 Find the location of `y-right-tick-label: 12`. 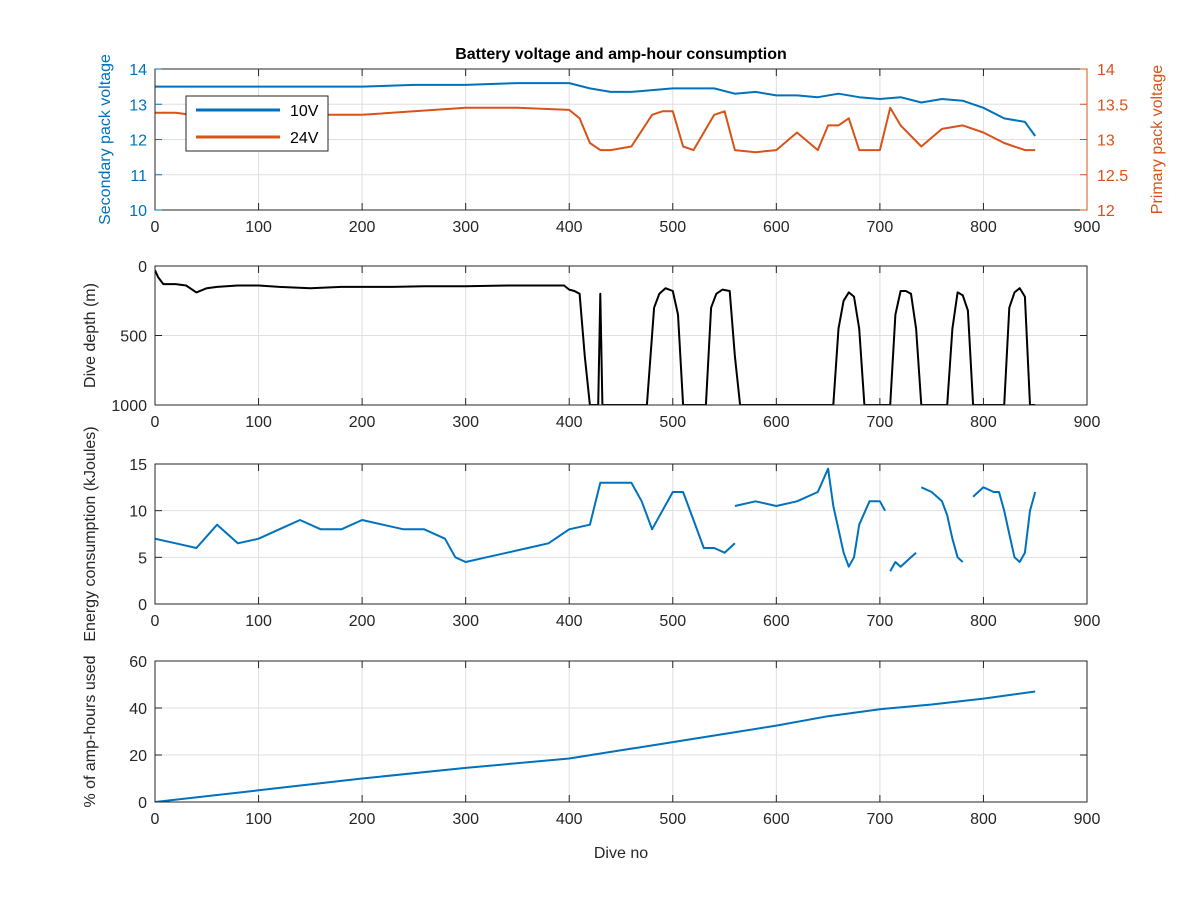

y-right-tick-label: 12 is located at coordinates (1106, 211).